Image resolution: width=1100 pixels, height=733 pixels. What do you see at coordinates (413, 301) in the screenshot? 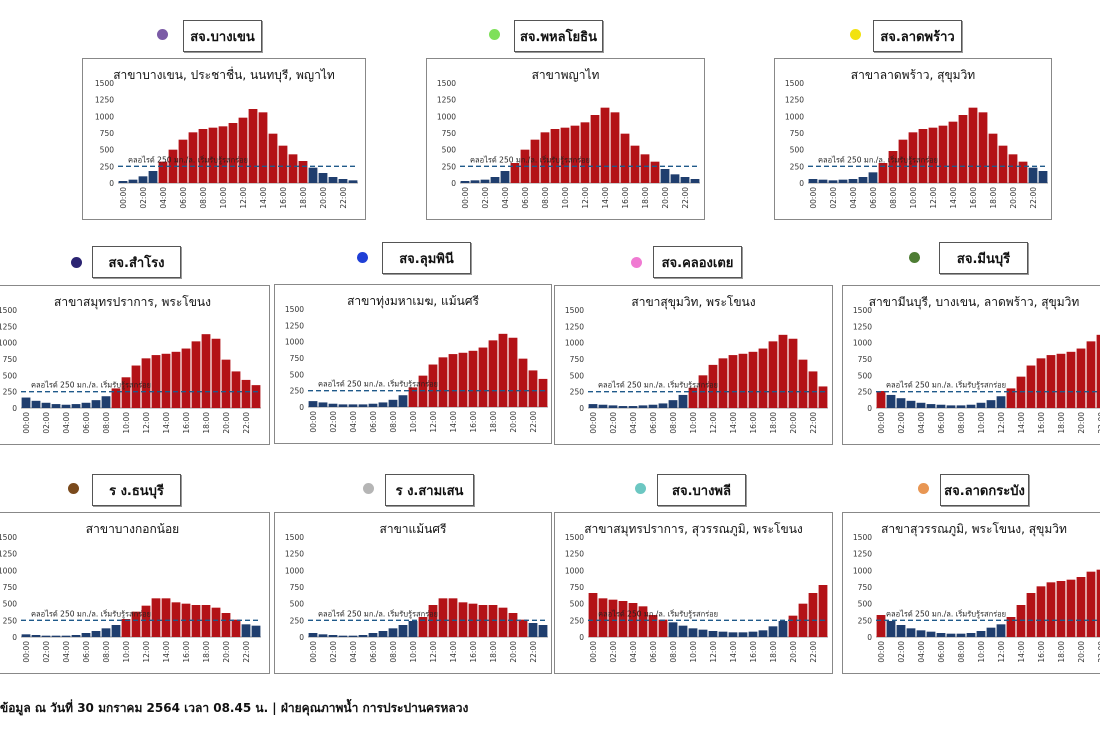
I see `chart-title: สาขาทุ่งมหาเมฆ, แม้นศรี` at bounding box center [413, 301].